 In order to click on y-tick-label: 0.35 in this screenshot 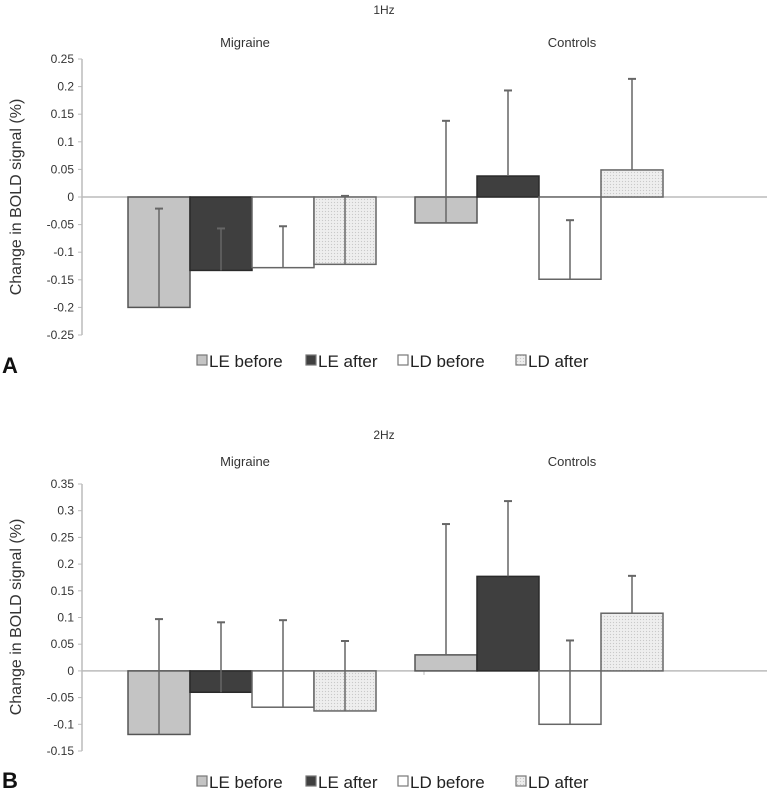, I will do `click(63, 484)`.